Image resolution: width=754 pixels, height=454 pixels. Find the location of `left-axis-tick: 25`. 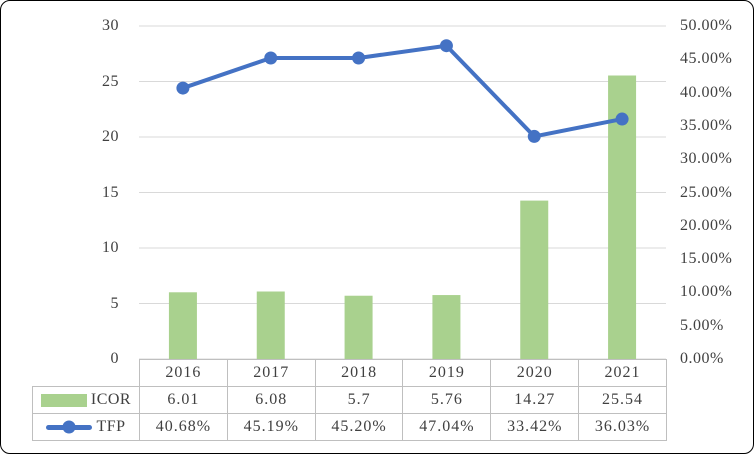

left-axis-tick: 25 is located at coordinates (110, 81).